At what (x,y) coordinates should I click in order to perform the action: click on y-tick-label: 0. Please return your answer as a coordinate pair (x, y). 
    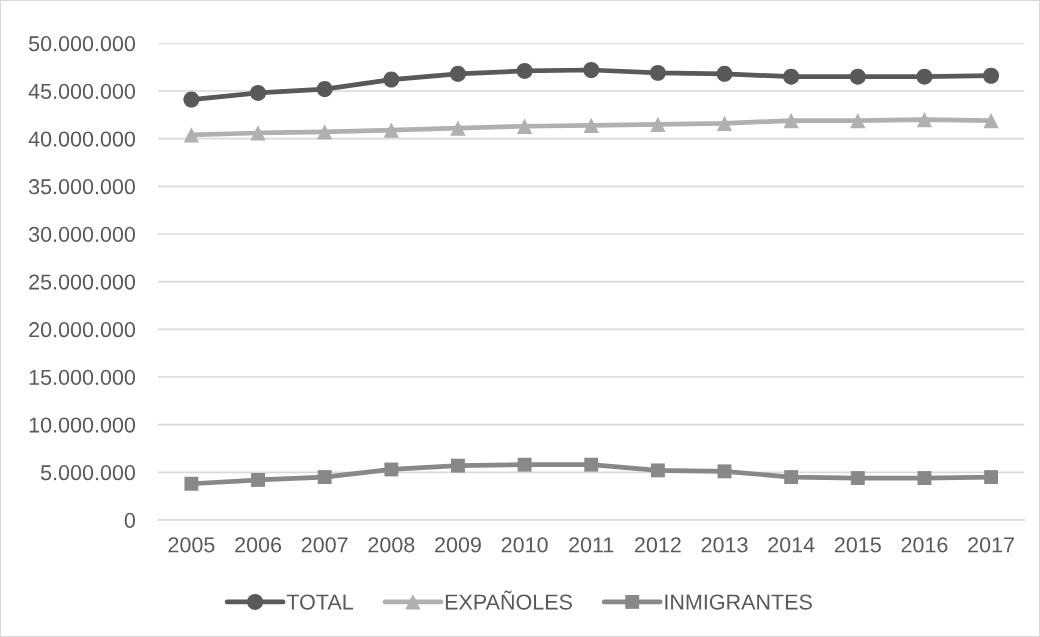
    Looking at the image, I should click on (130, 520).